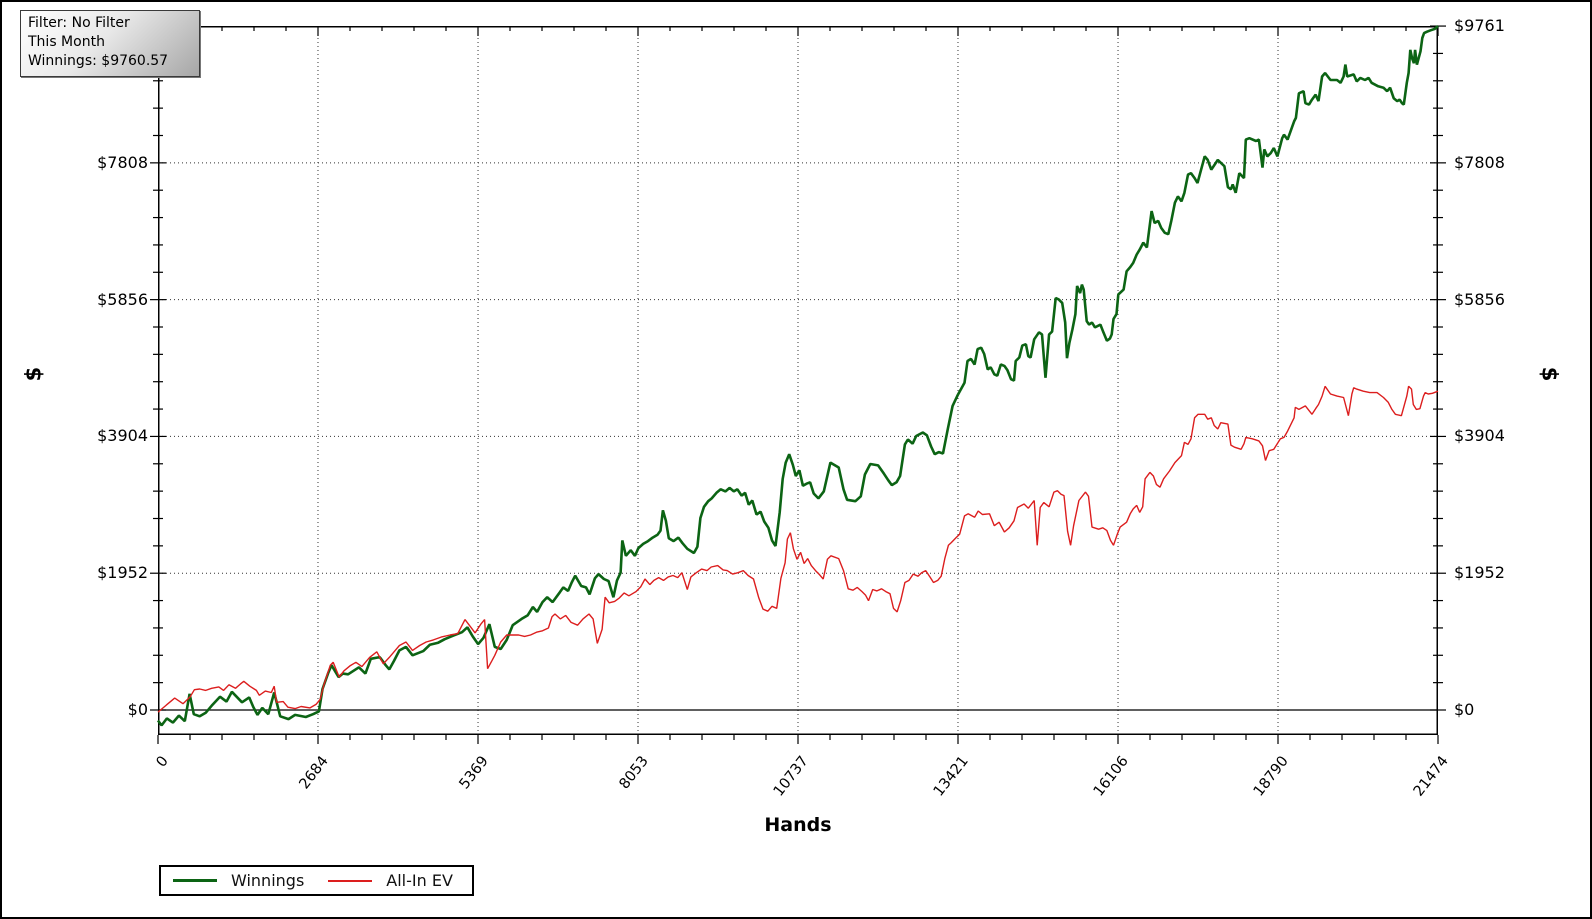 Image resolution: width=1592 pixels, height=919 pixels. What do you see at coordinates (122, 436) in the screenshot?
I see `y-tick-label-left: $3904` at bounding box center [122, 436].